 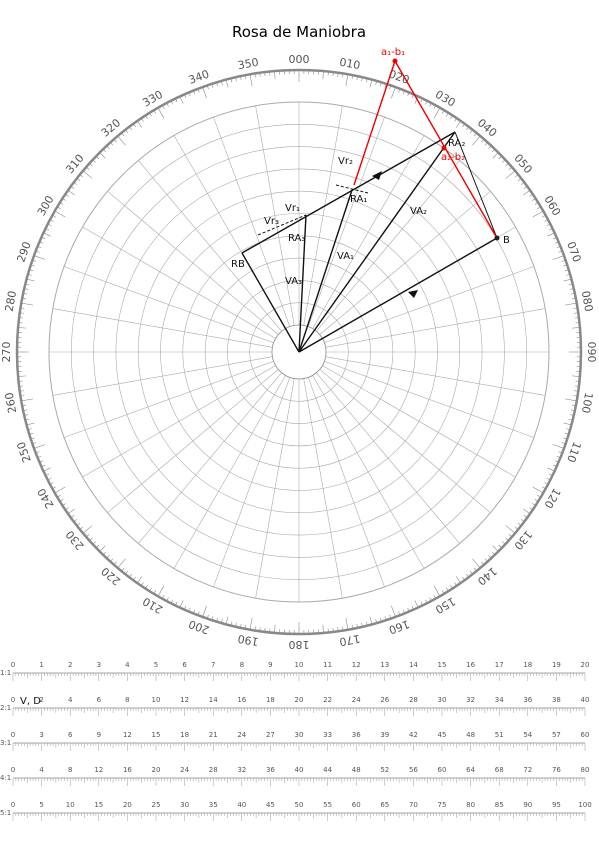 I want to click on va2-line, so click(x=377, y=242).